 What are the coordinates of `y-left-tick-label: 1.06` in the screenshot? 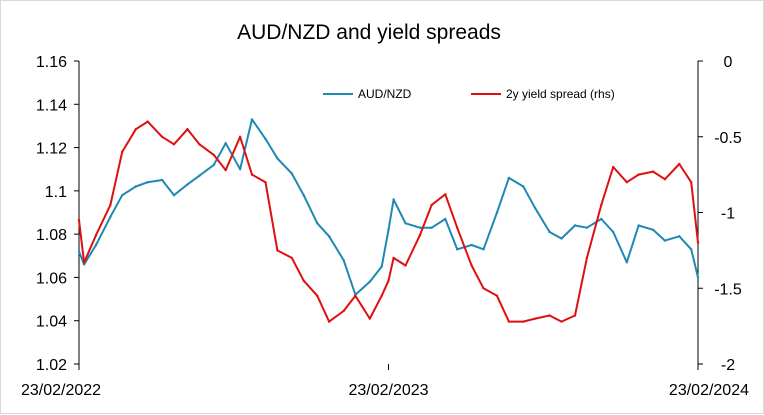 It's located at (51, 278).